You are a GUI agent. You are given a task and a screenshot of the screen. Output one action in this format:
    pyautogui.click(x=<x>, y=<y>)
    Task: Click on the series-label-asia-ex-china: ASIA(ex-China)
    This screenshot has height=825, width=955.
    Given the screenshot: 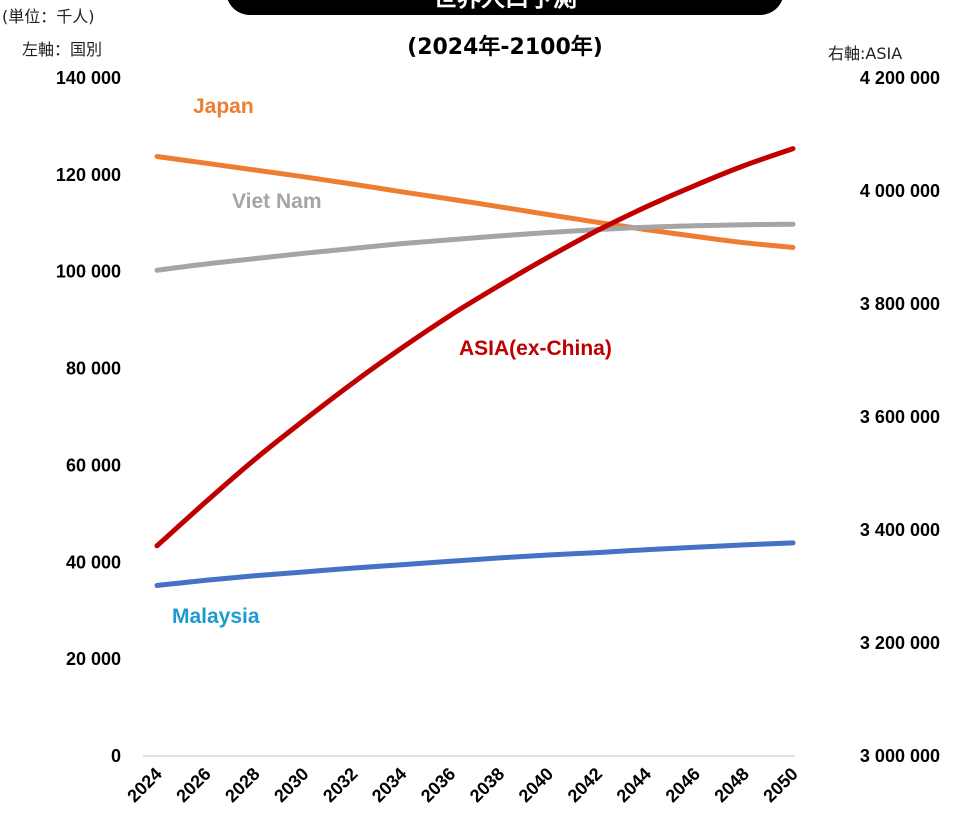 What is the action you would take?
    pyautogui.click(x=535, y=348)
    